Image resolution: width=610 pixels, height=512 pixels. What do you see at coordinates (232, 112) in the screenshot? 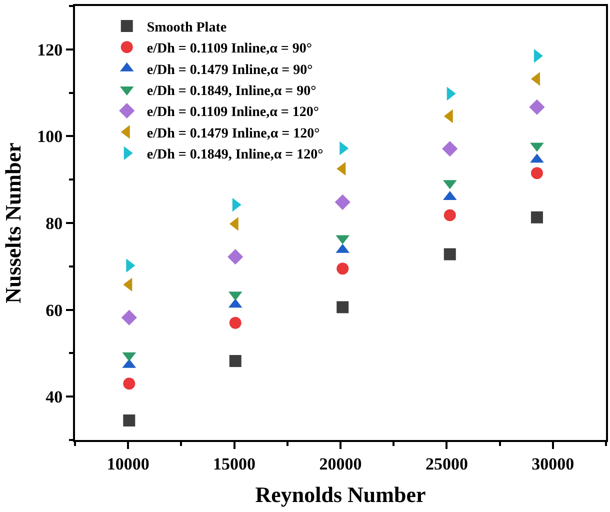
I see `legend-label: e/Dh = 0.1109 Inline,α = 120°` at bounding box center [232, 112].